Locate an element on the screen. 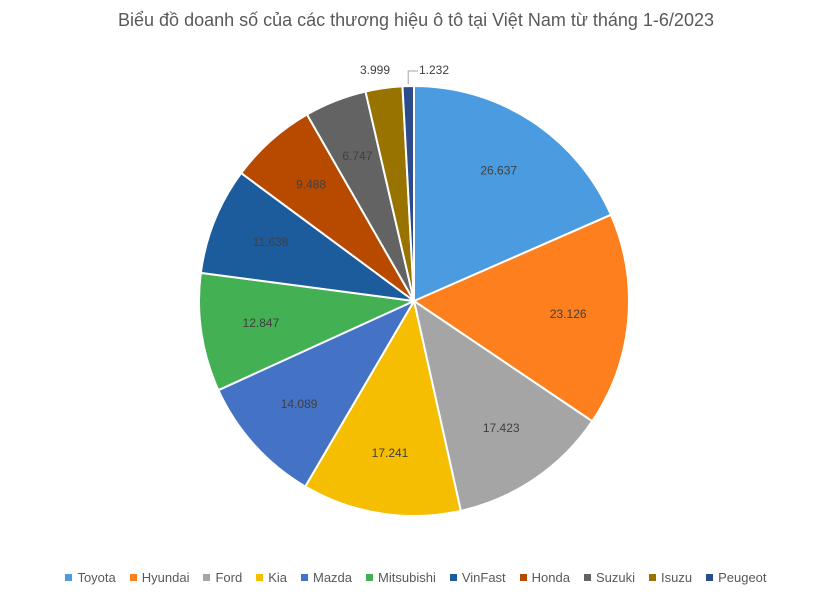 Image resolution: width=832 pixels, height=600 pixels. legend-item-isuzu: Isuzu is located at coordinates (670, 577).